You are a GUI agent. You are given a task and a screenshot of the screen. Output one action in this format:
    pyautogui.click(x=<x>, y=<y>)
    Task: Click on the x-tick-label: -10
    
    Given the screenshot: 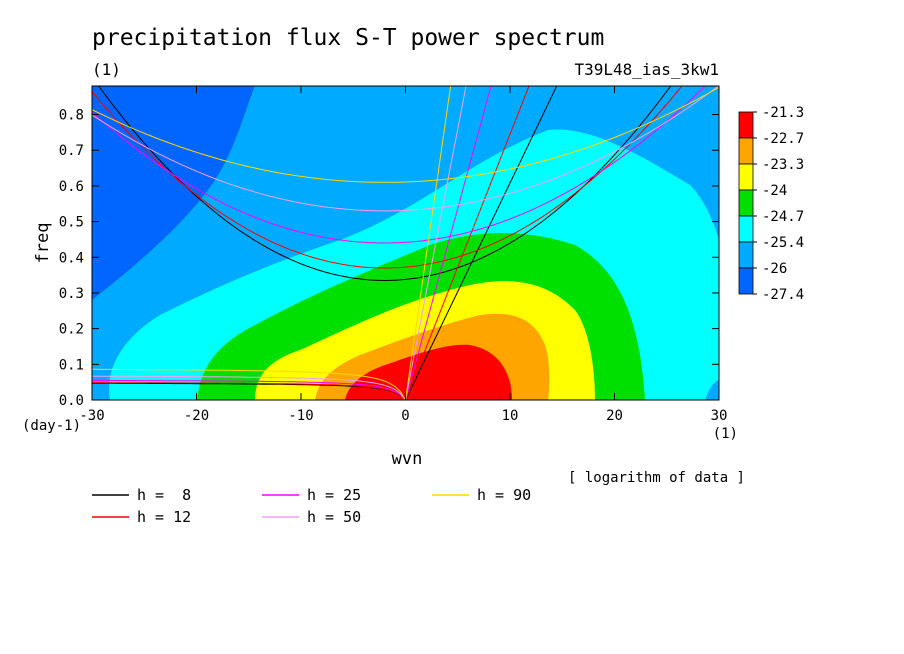 What is the action you would take?
    pyautogui.click(x=300, y=416)
    